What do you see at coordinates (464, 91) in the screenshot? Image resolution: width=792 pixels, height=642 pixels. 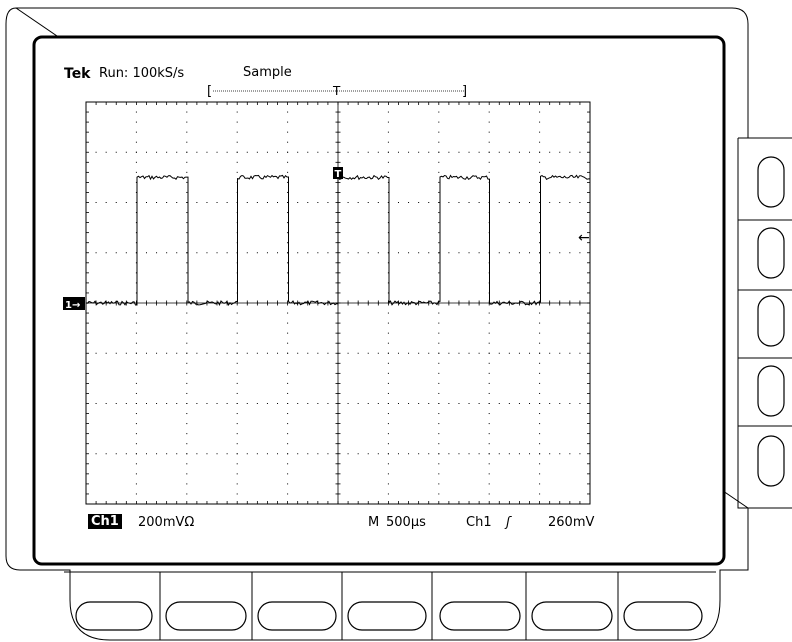 I see `record-right-marker: ]` at bounding box center [464, 91].